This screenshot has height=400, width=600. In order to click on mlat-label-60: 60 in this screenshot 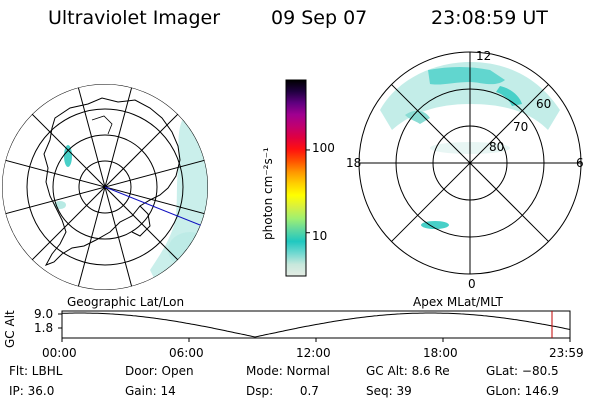, I will do `click(544, 104)`.